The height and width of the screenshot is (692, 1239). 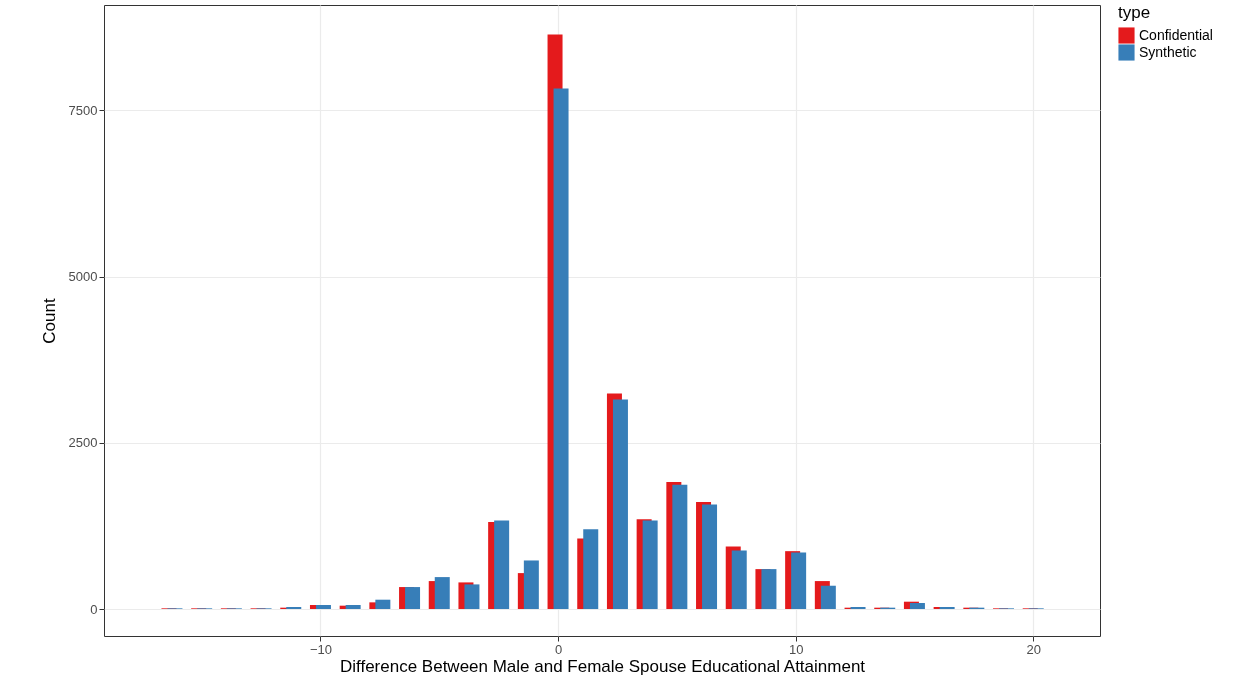 What do you see at coordinates (83, 443) in the screenshot?
I see `y-tick-label: 2500` at bounding box center [83, 443].